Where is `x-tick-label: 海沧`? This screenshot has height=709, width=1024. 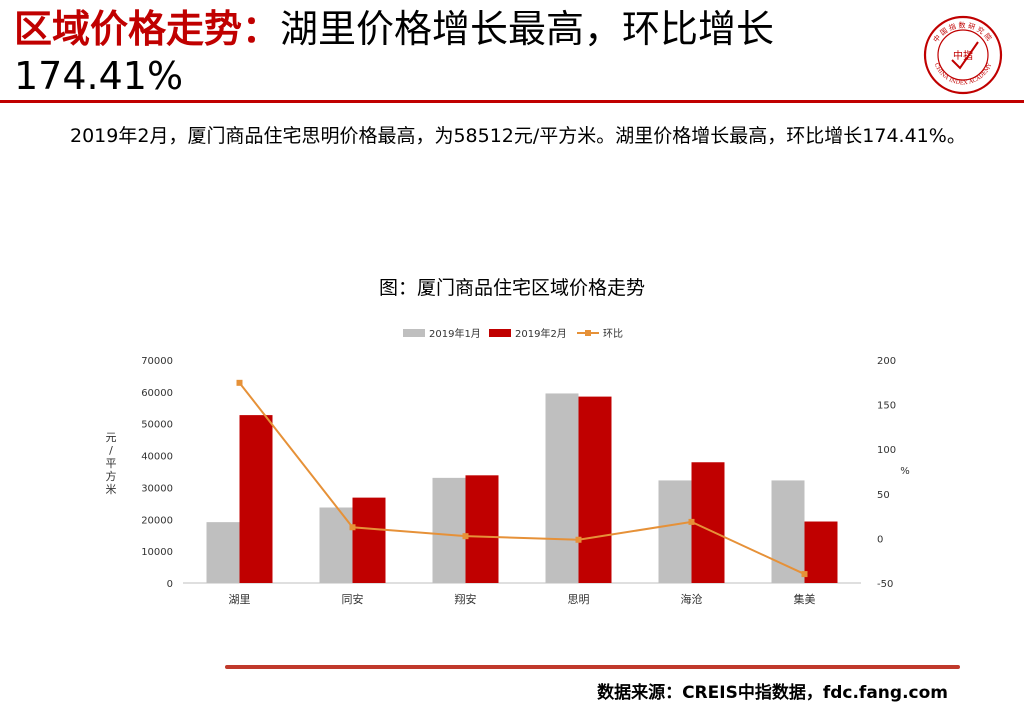 x-tick-label: 海沧 is located at coordinates (692, 599).